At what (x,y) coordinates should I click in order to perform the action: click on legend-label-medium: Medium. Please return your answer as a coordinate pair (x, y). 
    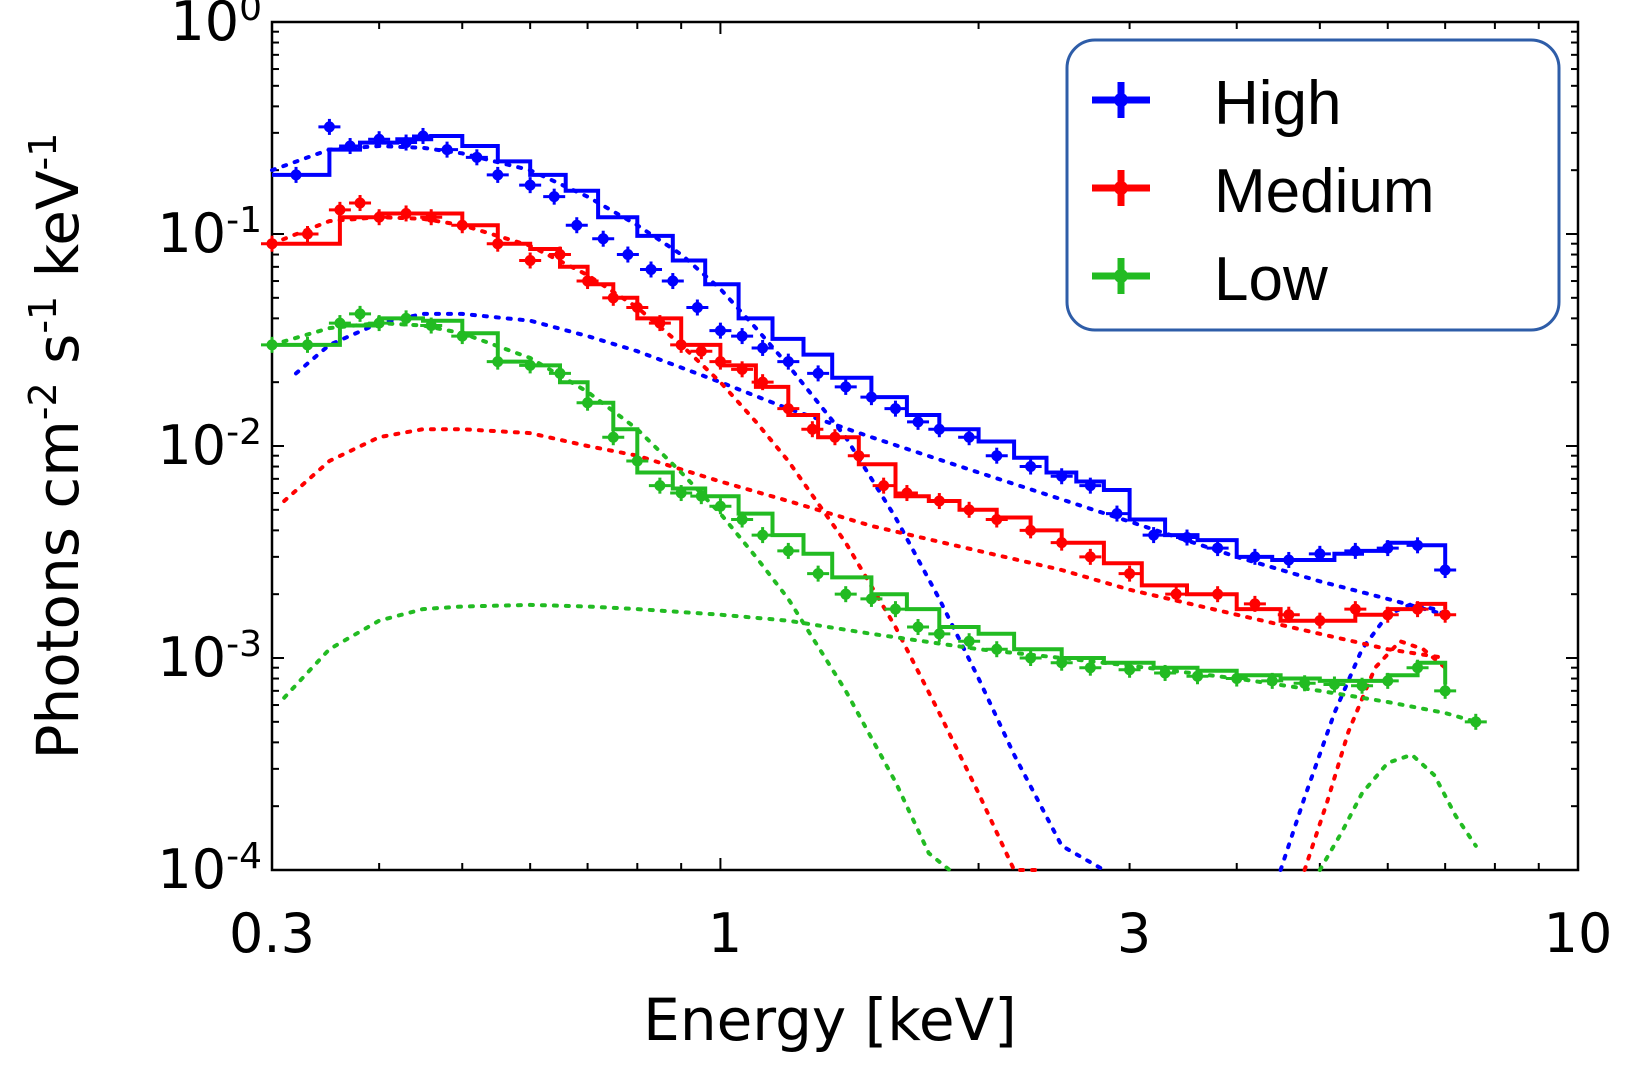
    Looking at the image, I should click on (1324, 191).